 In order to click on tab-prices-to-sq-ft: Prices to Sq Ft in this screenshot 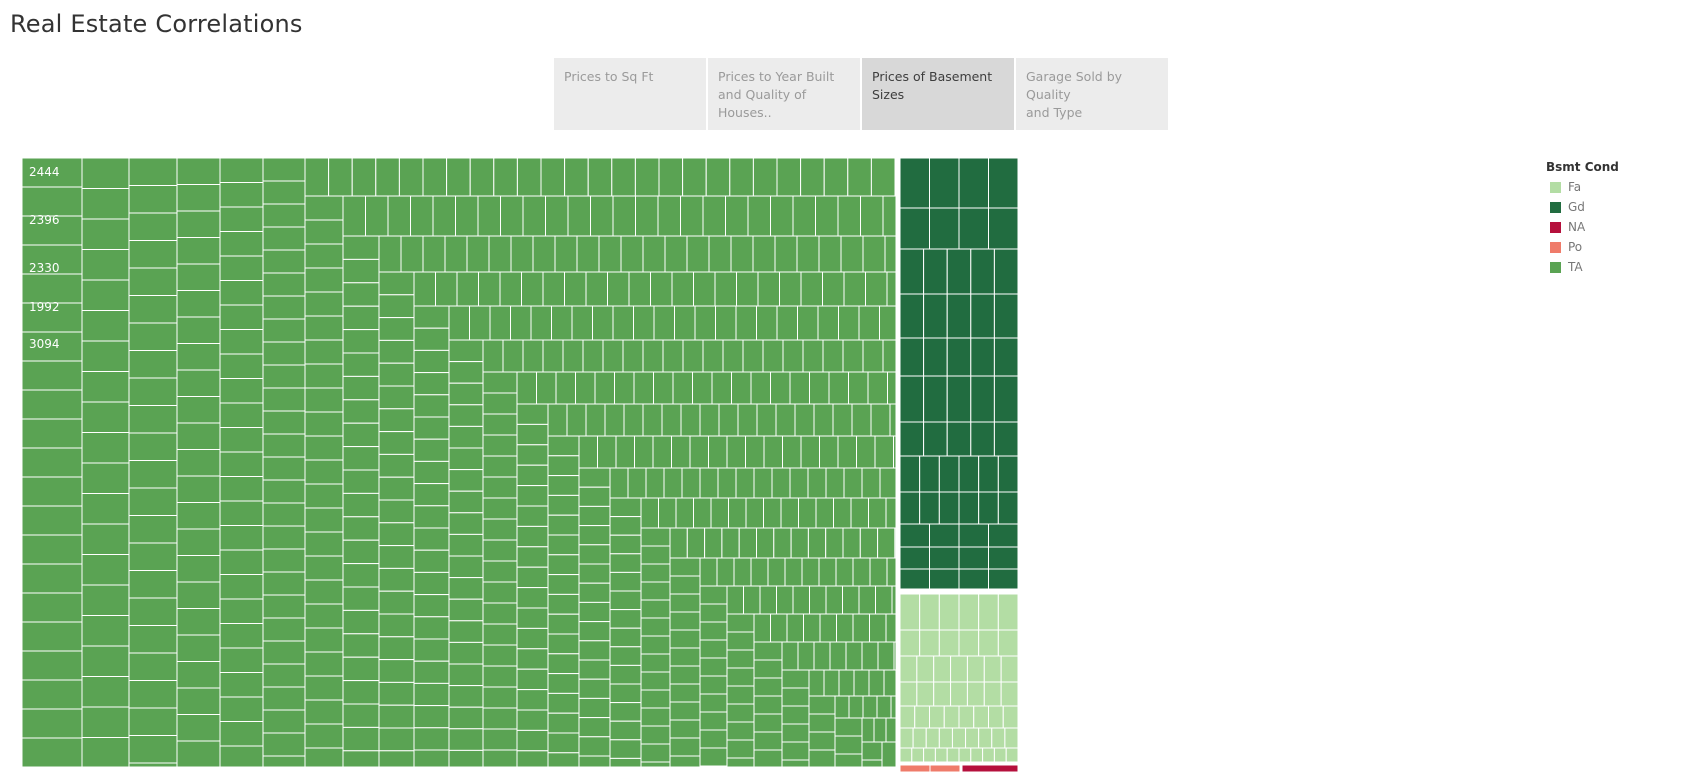, I will do `click(630, 94)`.